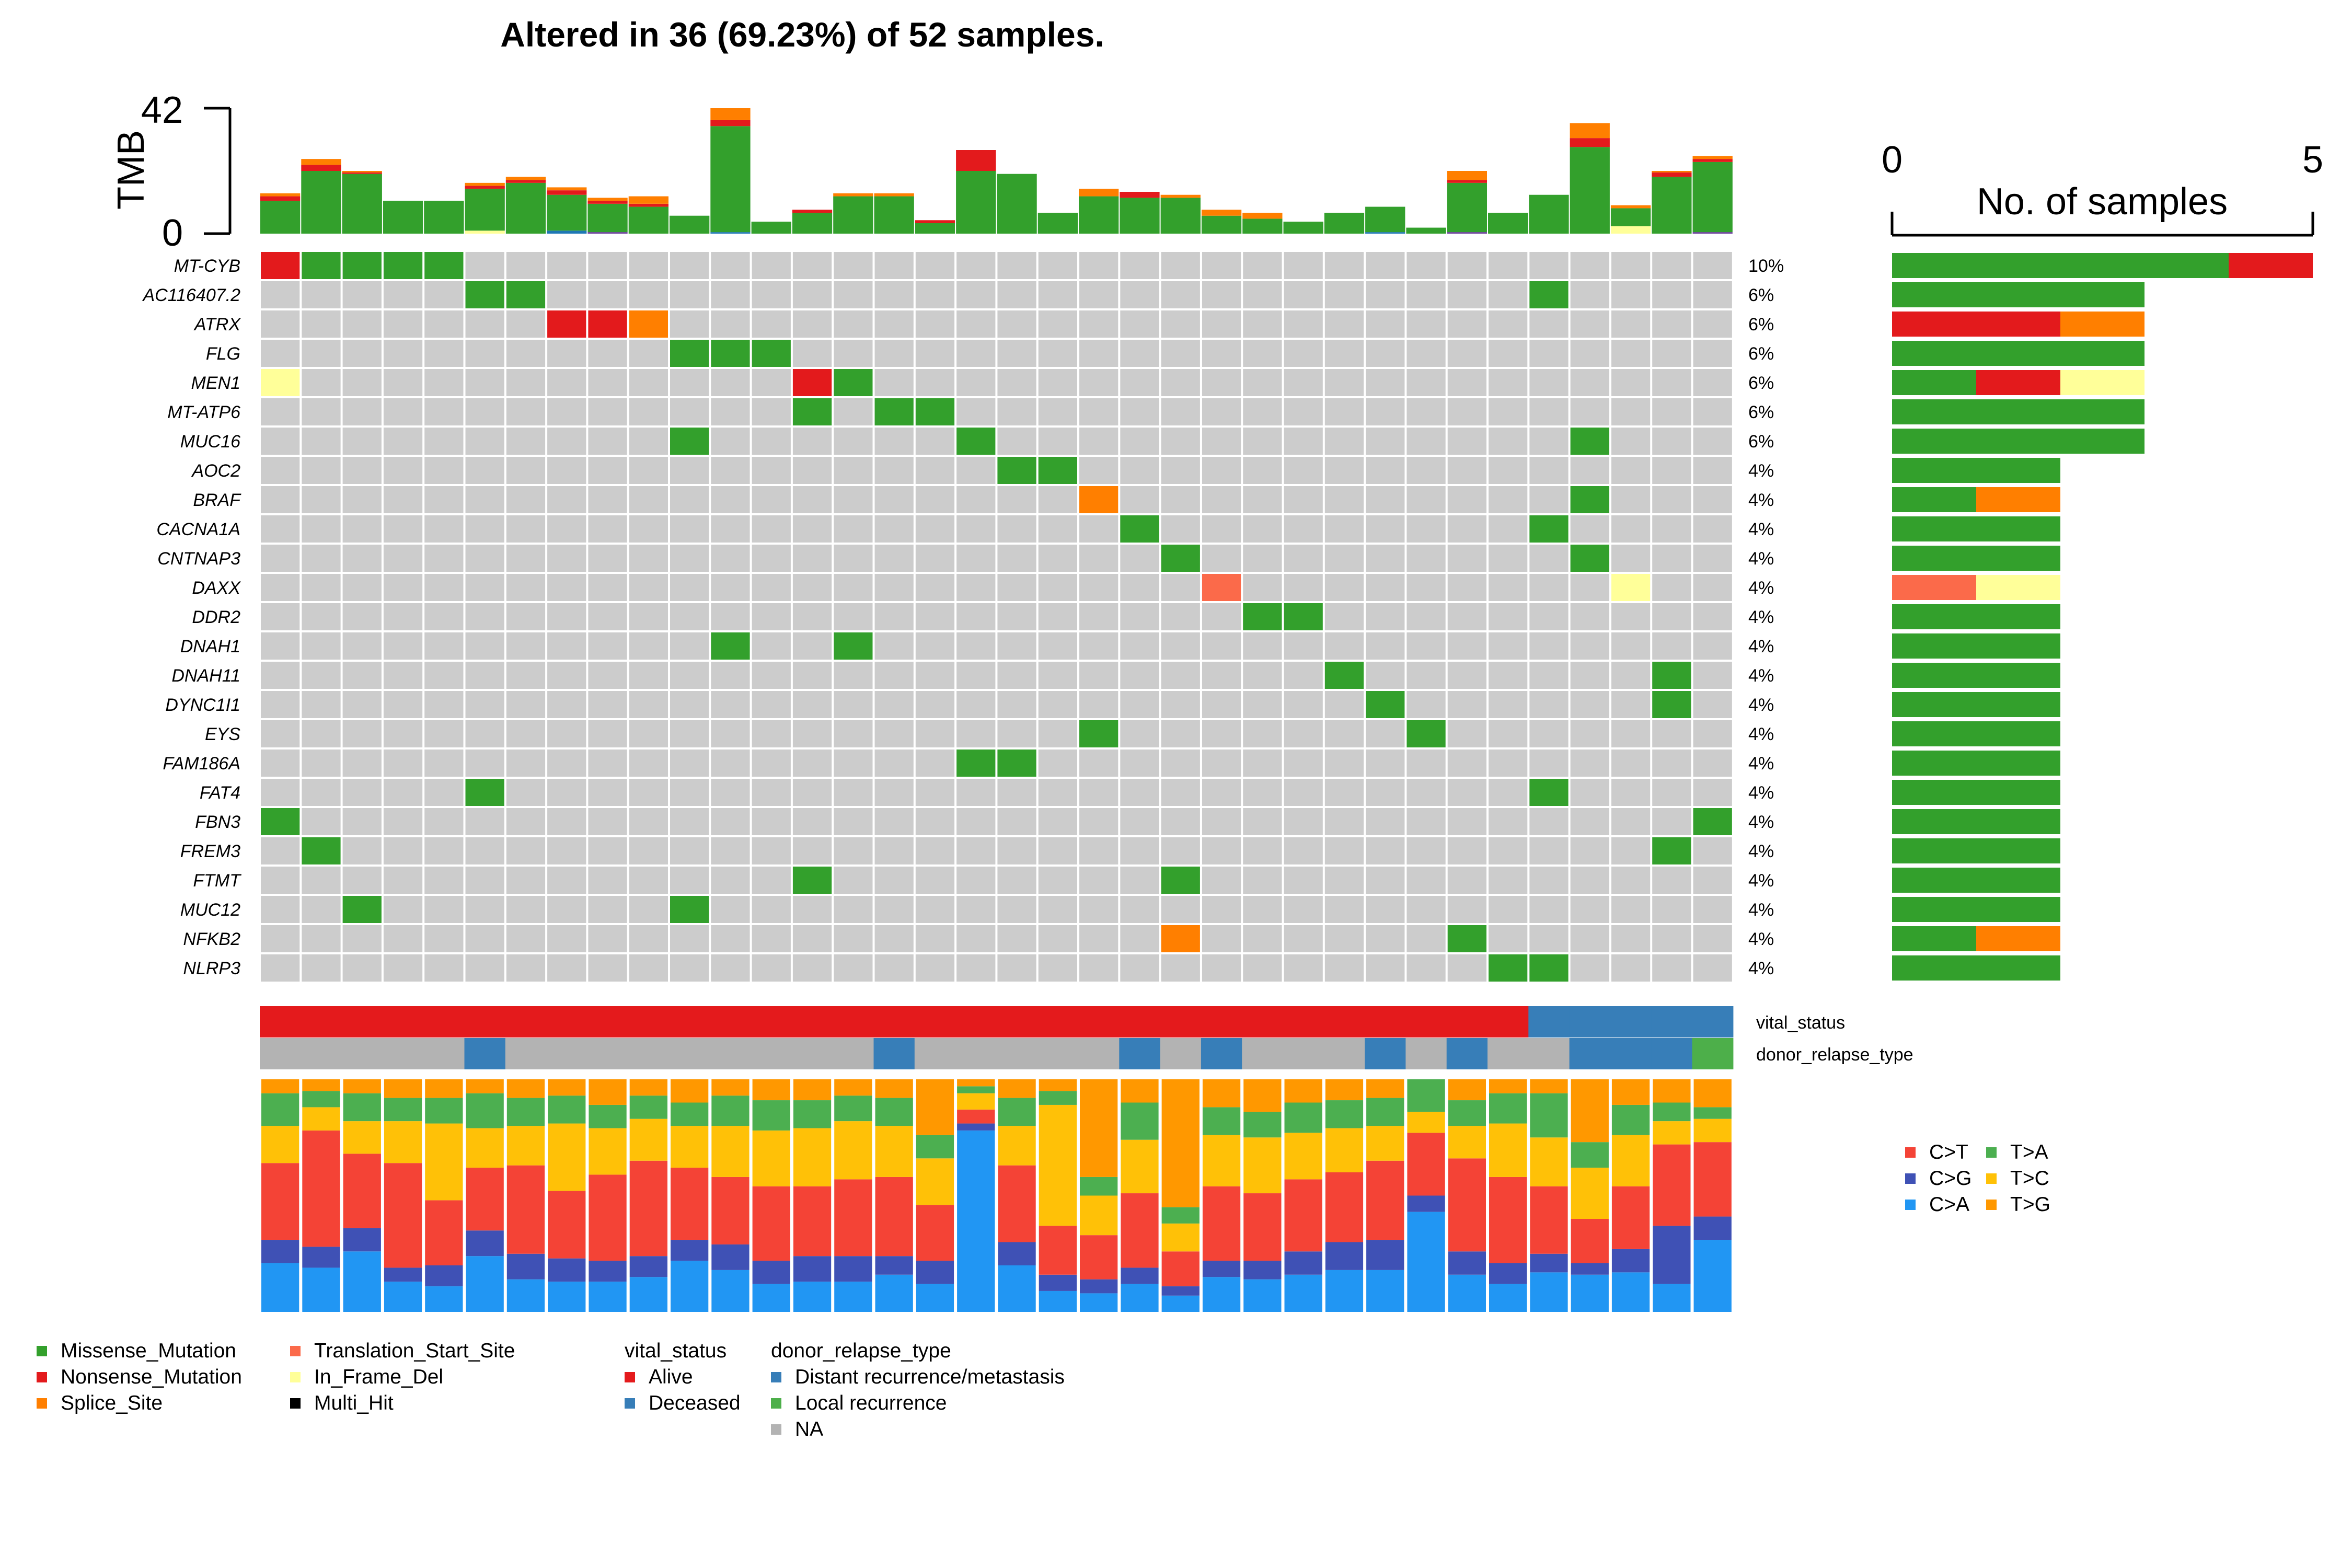  Describe the element at coordinates (207, 266) in the screenshot. I see `gene-label: MT-CYB` at that location.